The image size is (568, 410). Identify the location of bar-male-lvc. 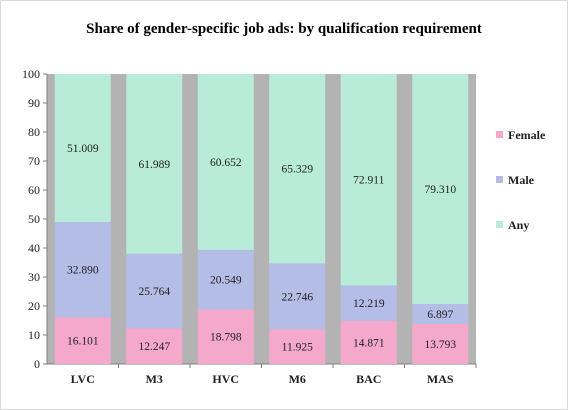
(82, 269).